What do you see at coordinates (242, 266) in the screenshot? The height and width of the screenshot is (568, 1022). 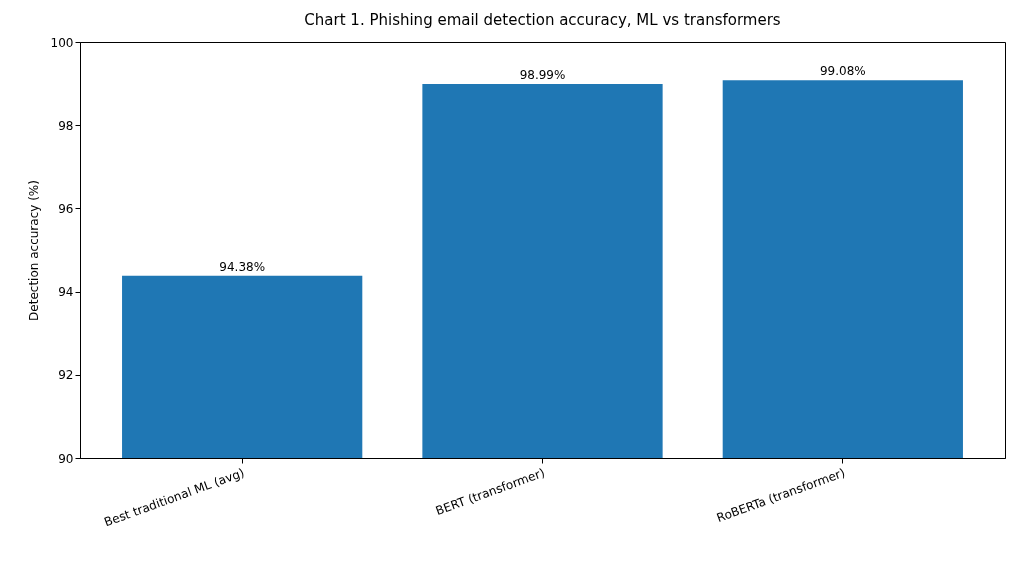 I see `data-label: 94.38%` at bounding box center [242, 266].